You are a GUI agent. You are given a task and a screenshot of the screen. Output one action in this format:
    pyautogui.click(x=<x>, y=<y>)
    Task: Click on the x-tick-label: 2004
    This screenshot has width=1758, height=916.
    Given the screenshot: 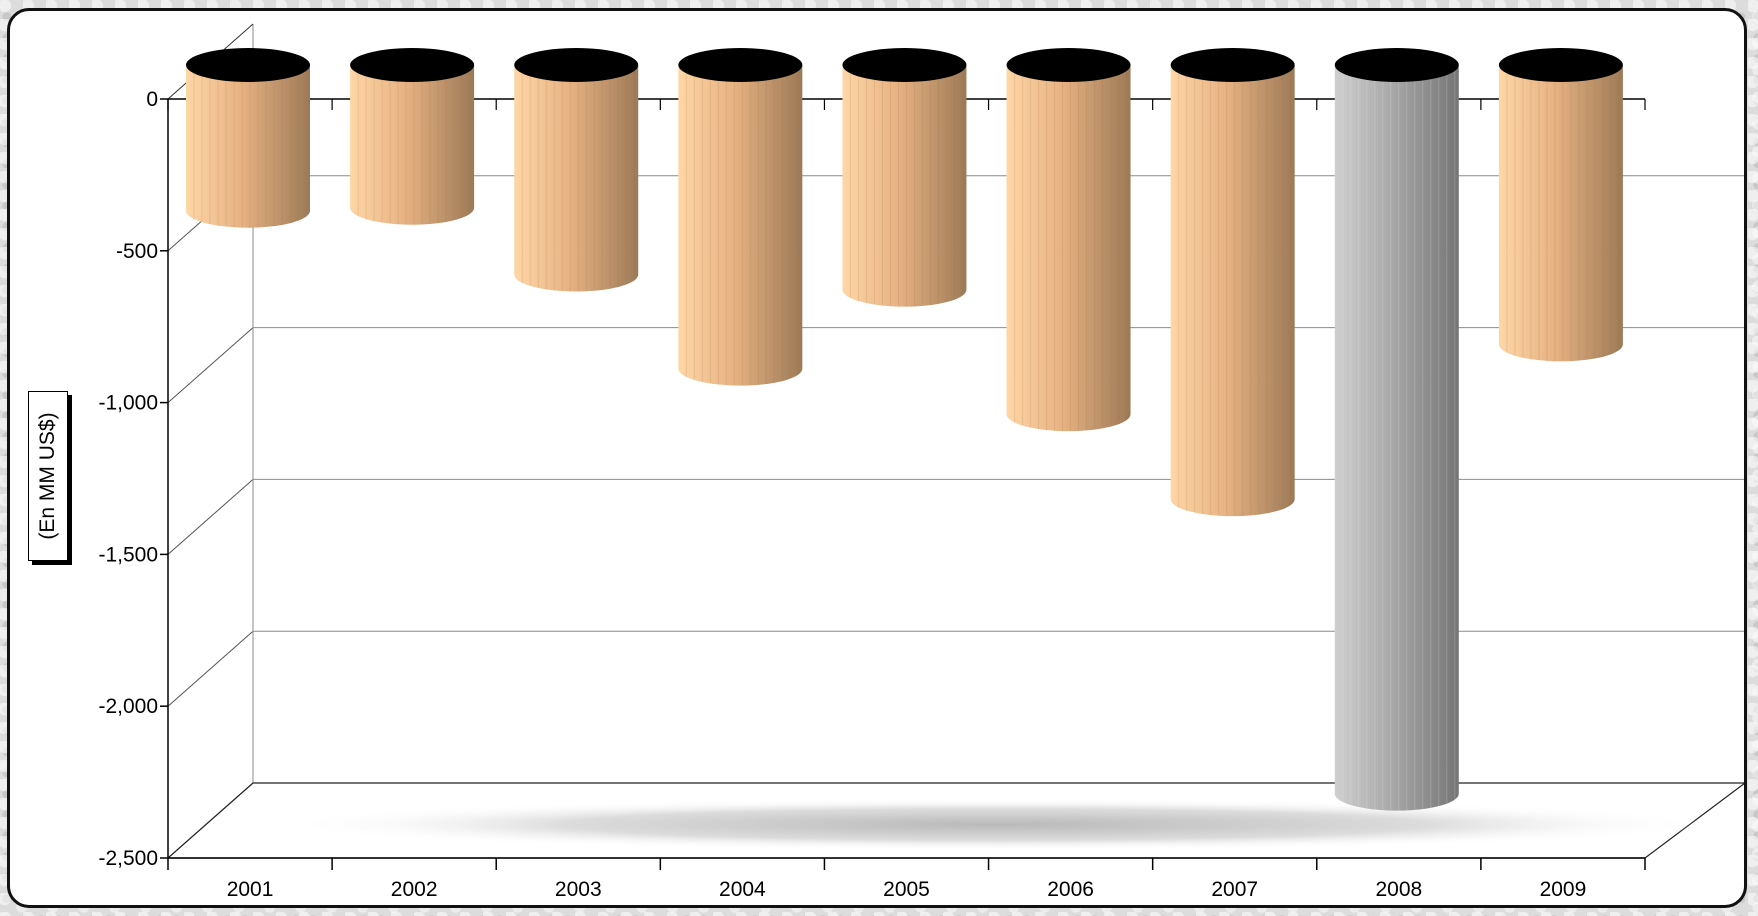 What is the action you would take?
    pyautogui.click(x=742, y=889)
    